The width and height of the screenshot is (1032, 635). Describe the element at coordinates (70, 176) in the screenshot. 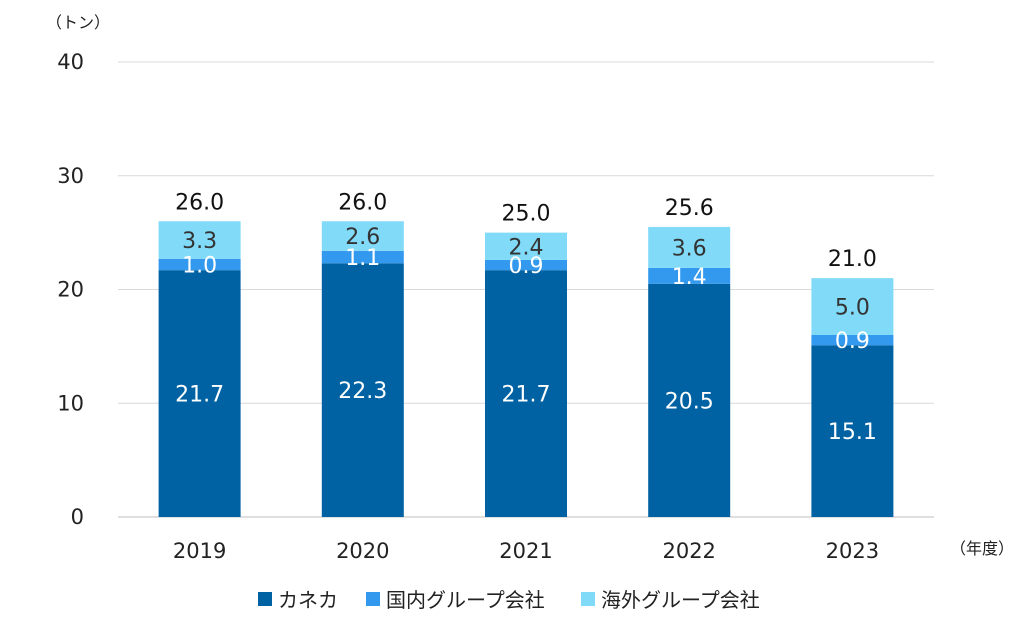

I see `y-tick-label: 30` at that location.